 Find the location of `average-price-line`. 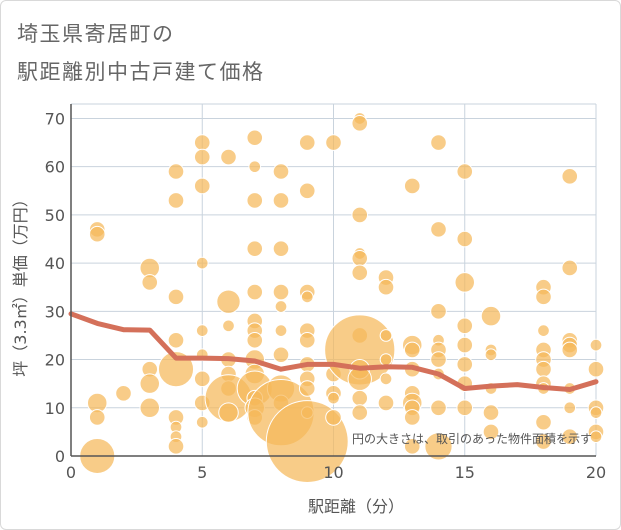

average-price-line is located at coordinates (333, 351).